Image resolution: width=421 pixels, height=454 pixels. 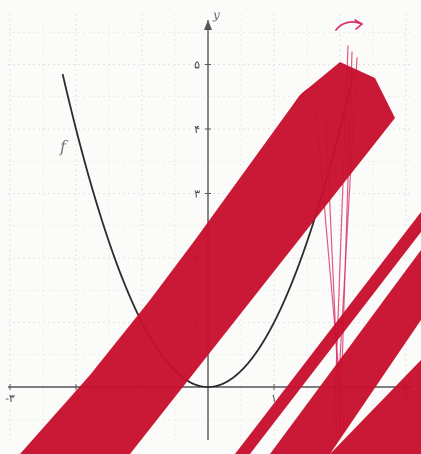 I want to click on x-tick-label: ۱, so click(x=274, y=398).